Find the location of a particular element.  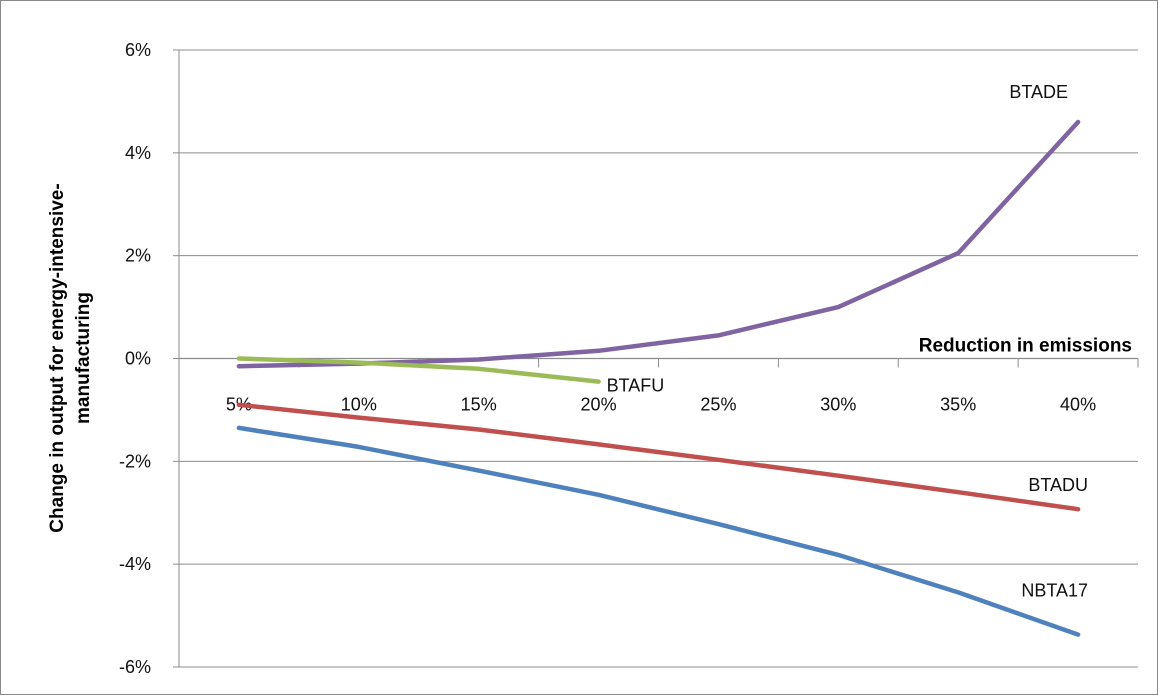

y-tick-label: -4% is located at coordinates (135, 564).